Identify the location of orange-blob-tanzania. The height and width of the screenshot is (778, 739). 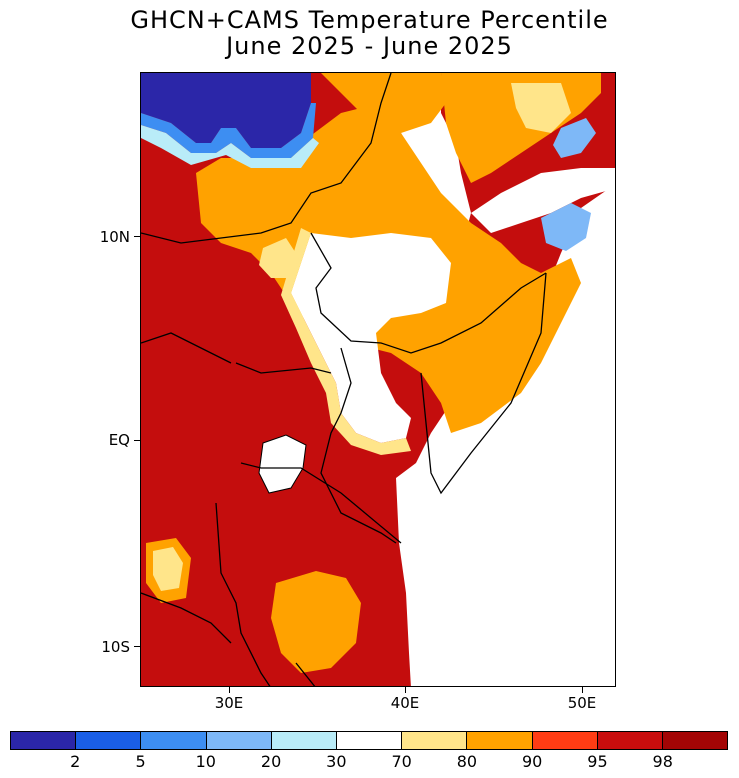
(316, 622).